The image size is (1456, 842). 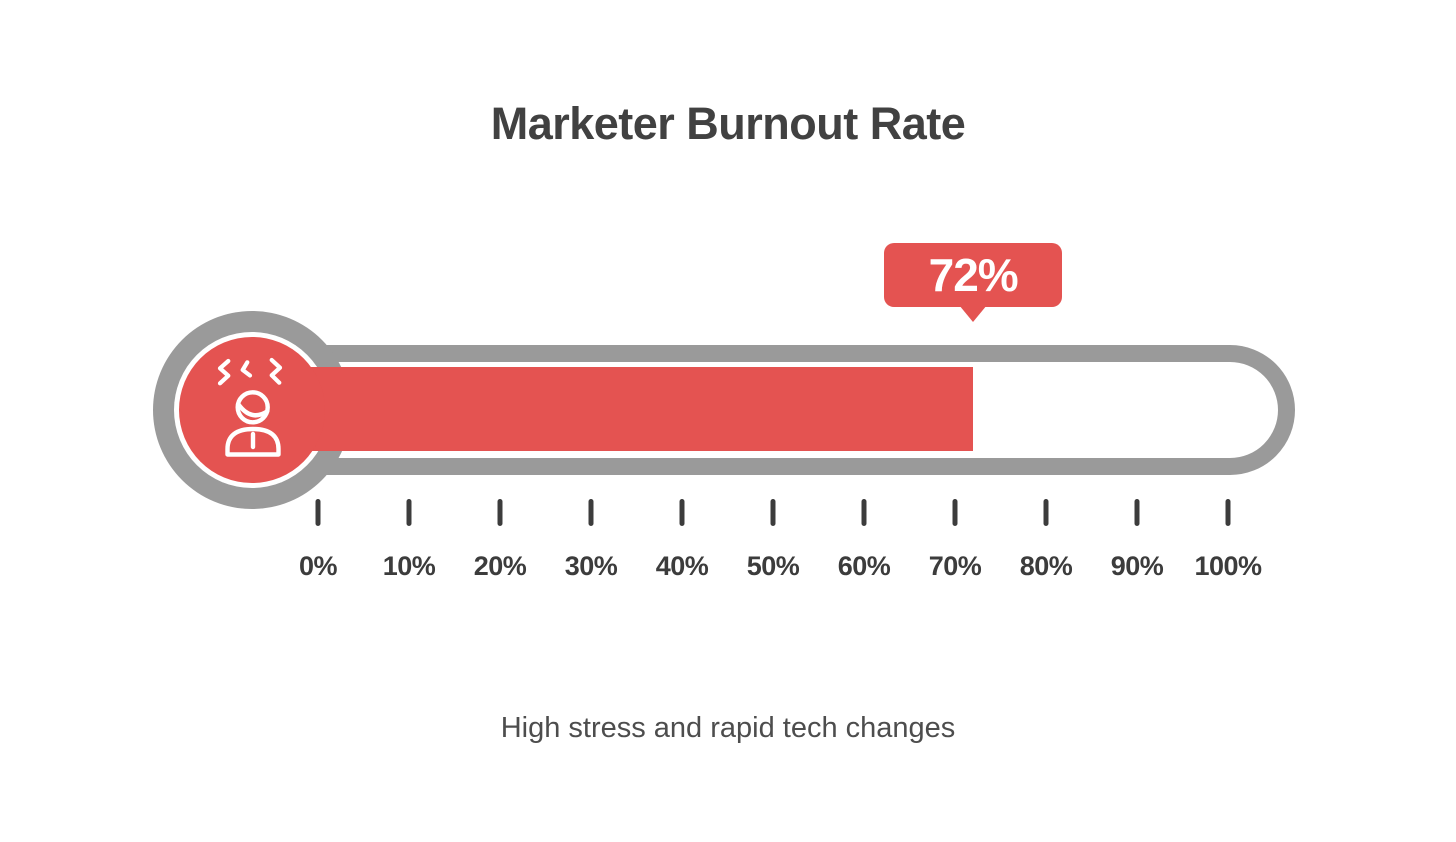 What do you see at coordinates (637, 409) in the screenshot?
I see `thermometer-fill` at bounding box center [637, 409].